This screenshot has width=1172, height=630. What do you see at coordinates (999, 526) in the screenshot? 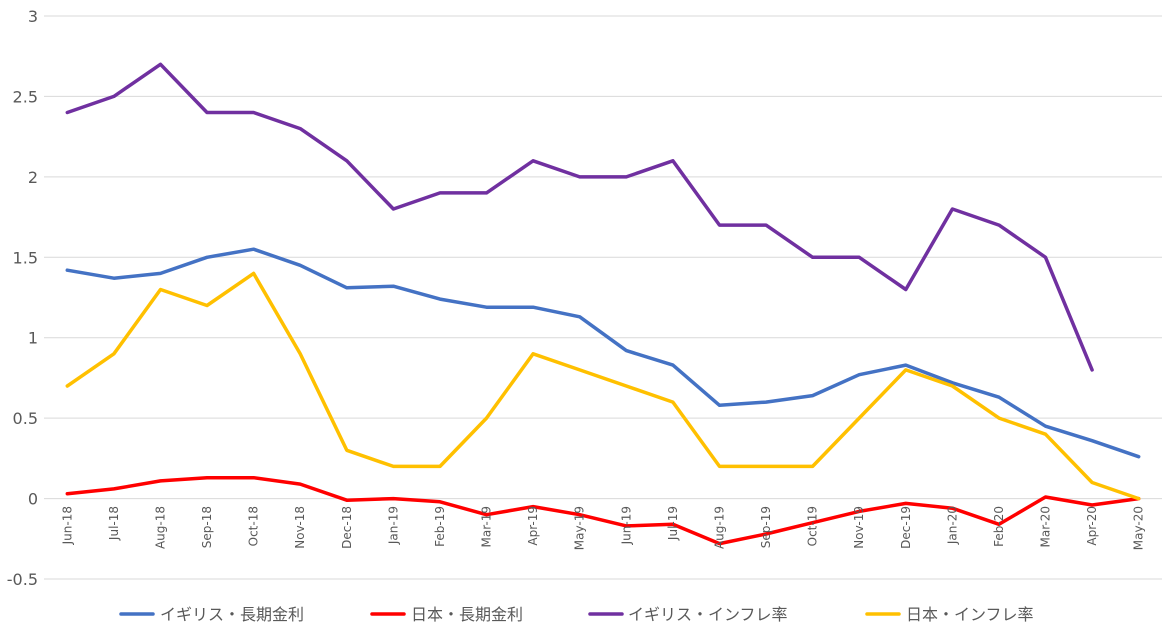
I see `x-tick-label: Feb-20` at bounding box center [999, 526].